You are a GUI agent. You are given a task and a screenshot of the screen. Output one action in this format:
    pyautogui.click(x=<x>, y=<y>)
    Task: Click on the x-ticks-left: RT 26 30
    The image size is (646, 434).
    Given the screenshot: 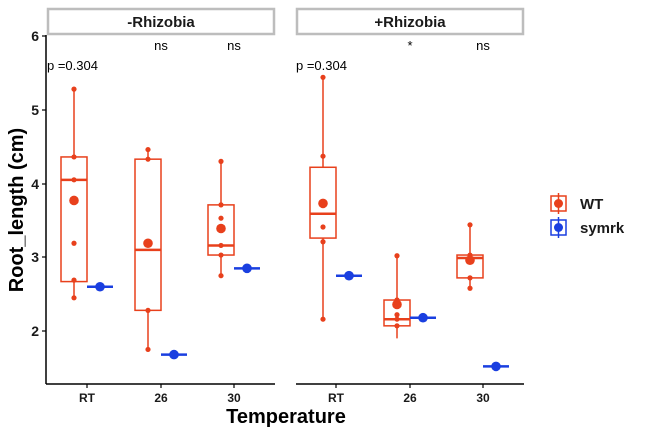 What is the action you would take?
    pyautogui.click(x=160, y=394)
    